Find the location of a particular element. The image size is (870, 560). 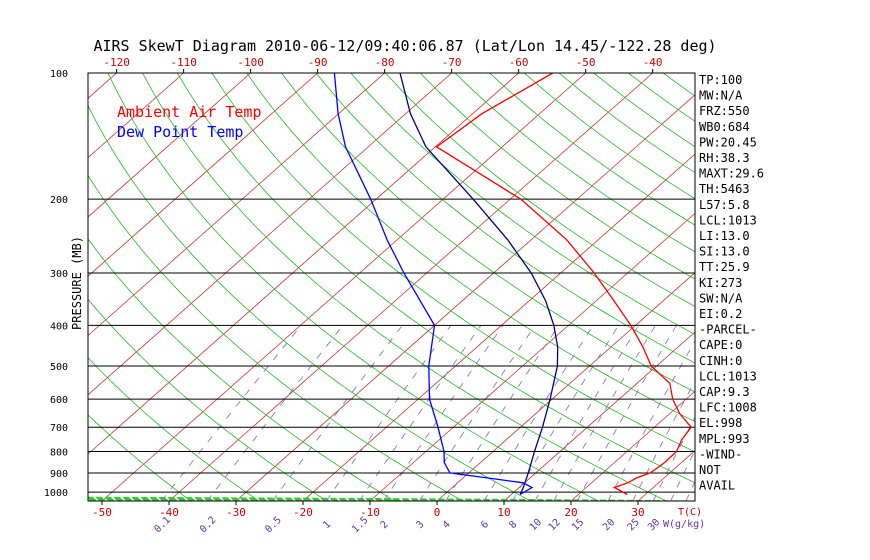

bottom-temp-tick-label: -40 is located at coordinates (169, 512).